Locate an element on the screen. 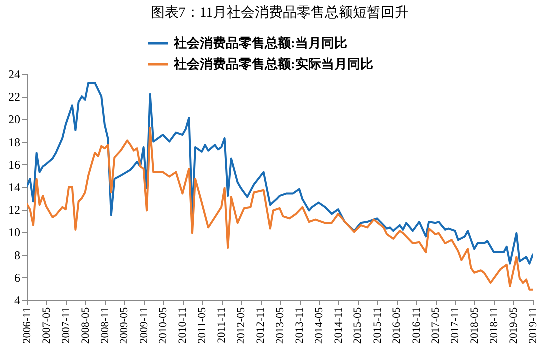 This screenshot has height=348, width=550. x-tick-label: 2015-11 is located at coordinates (378, 326).